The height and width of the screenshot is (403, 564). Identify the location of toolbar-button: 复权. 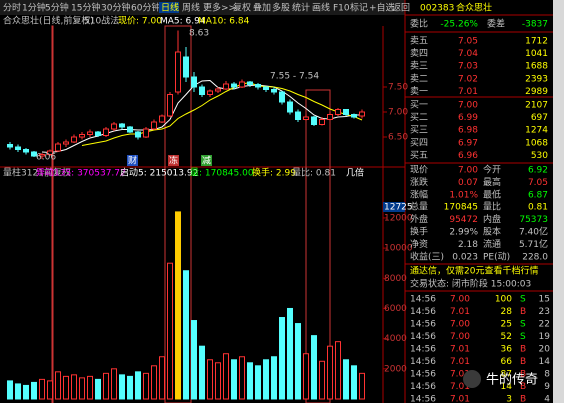
(242, 8).